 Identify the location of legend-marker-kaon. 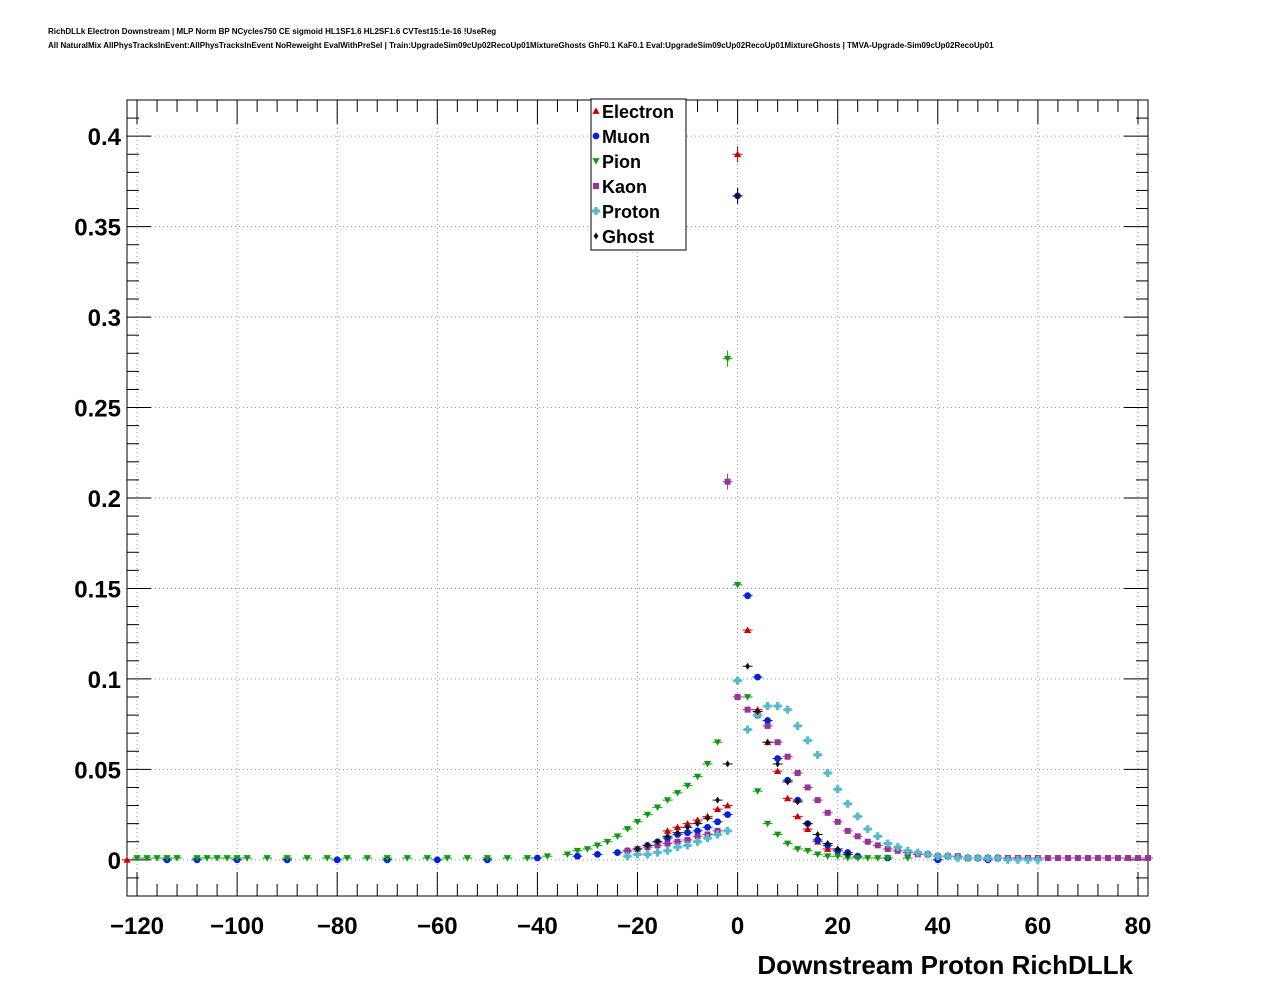
(596, 186).